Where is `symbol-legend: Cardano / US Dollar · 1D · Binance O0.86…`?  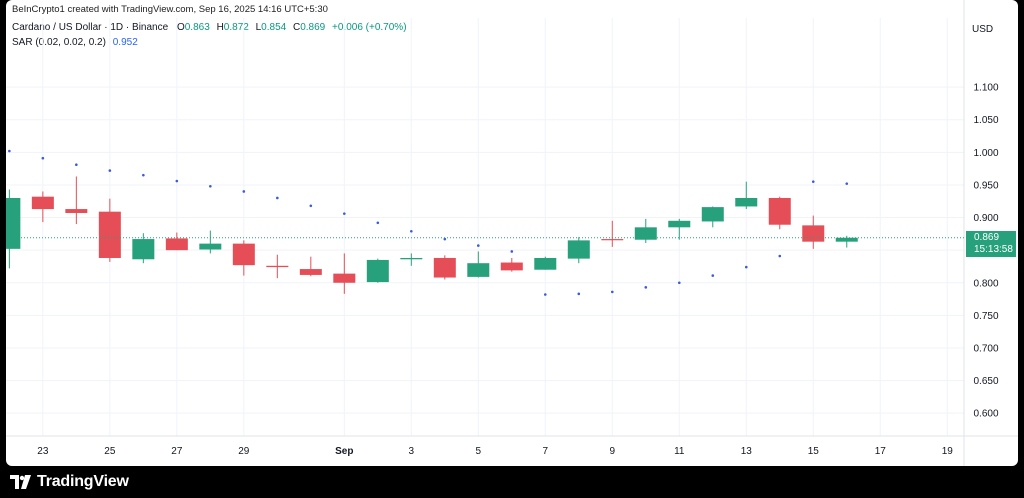 symbol-legend: Cardano / US Dollar · 1D · Binance O0.86… is located at coordinates (209, 27).